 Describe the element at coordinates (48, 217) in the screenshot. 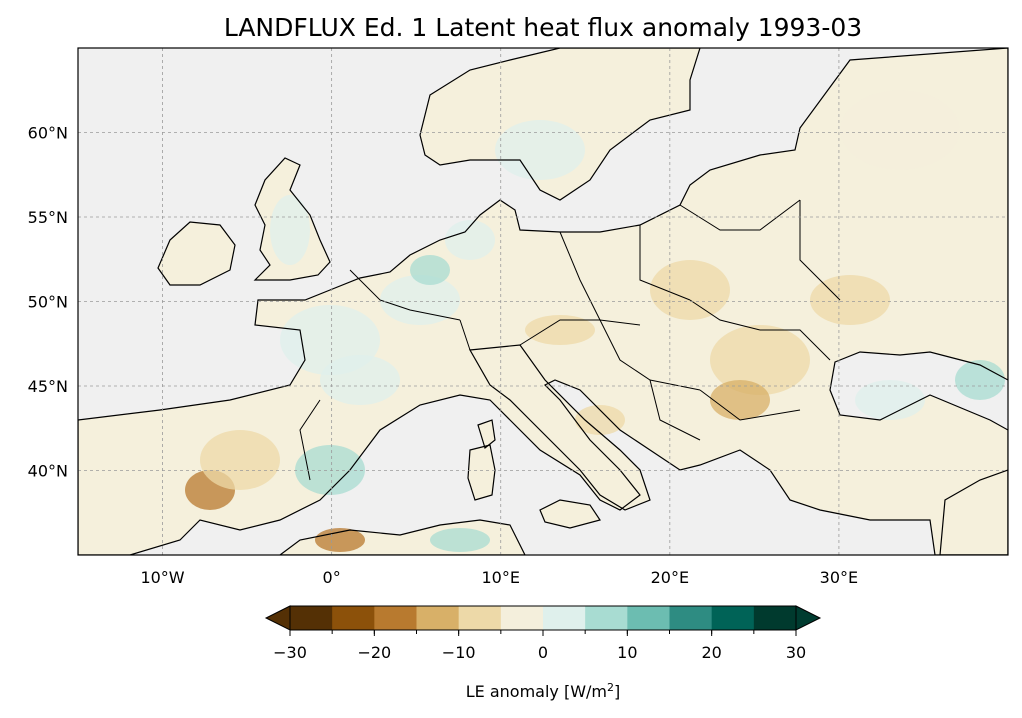

I see `lat-tick-label: 55°N` at that location.